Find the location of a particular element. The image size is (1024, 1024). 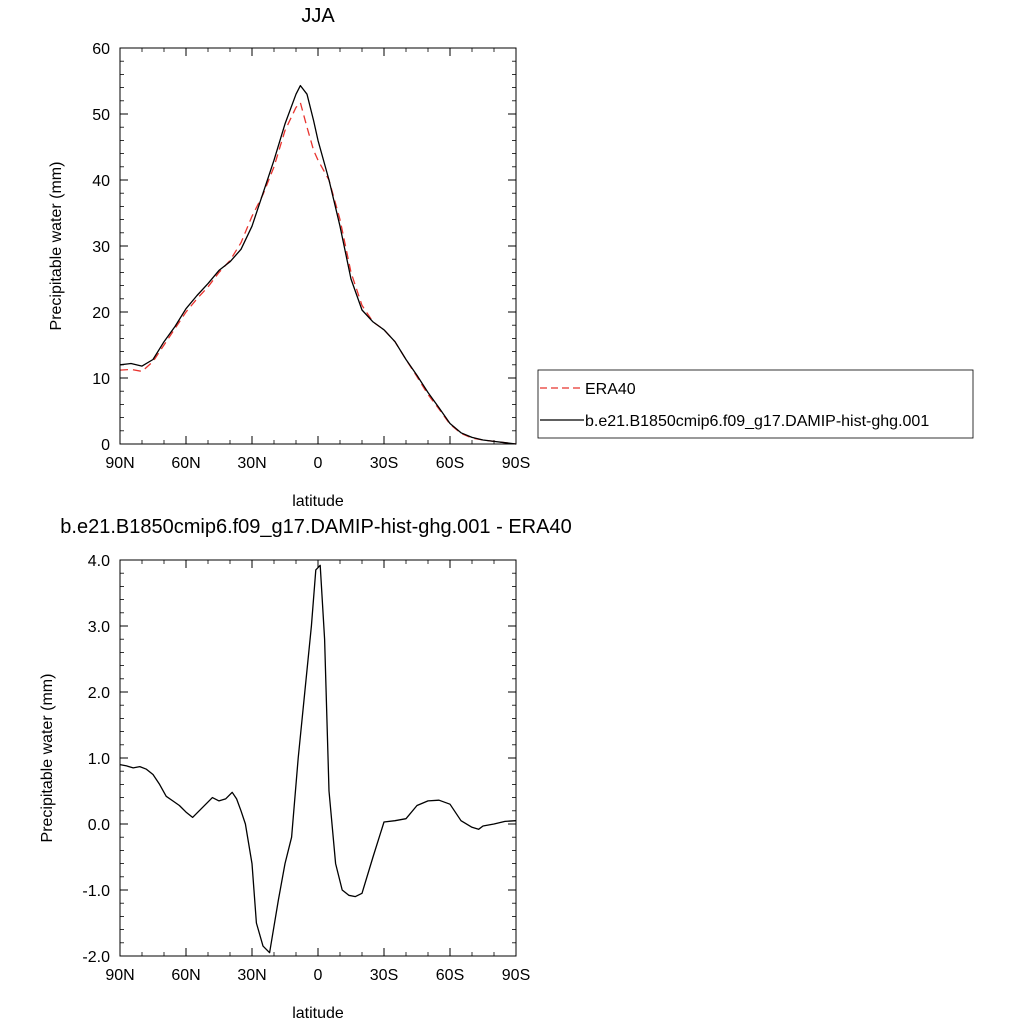

top-y-tick-label: 40 is located at coordinates (101, 181).